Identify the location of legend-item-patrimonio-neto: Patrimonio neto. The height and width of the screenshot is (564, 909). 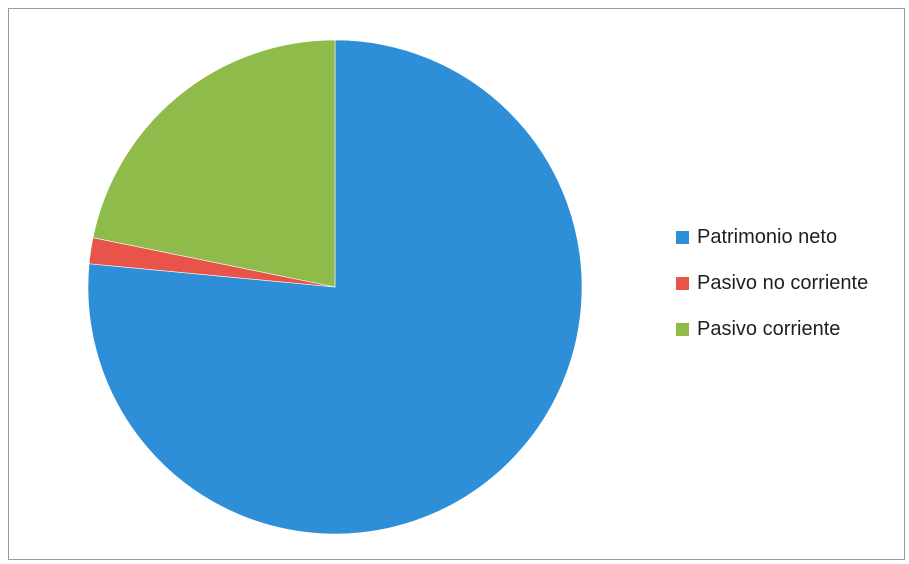
(788, 237).